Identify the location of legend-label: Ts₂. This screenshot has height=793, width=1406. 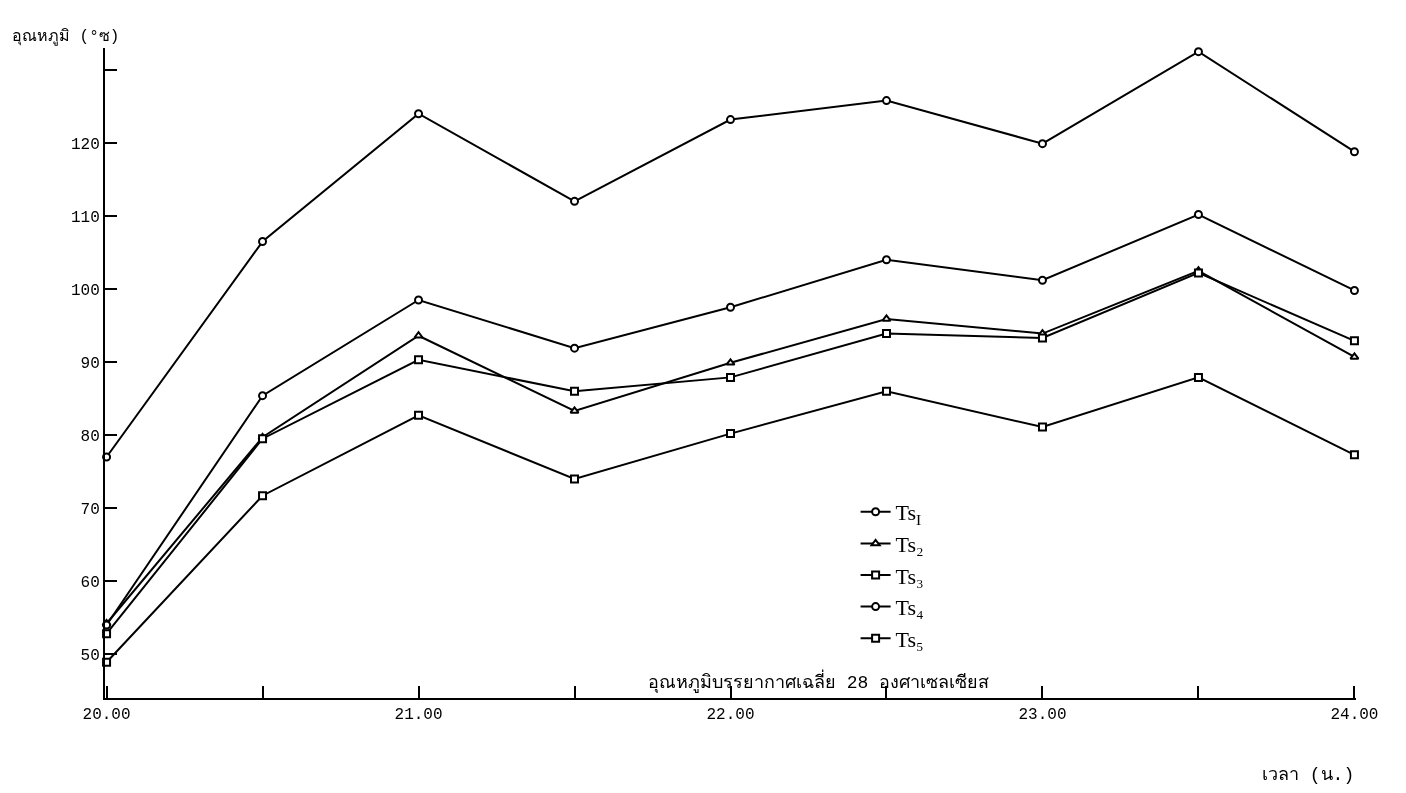
(909, 544).